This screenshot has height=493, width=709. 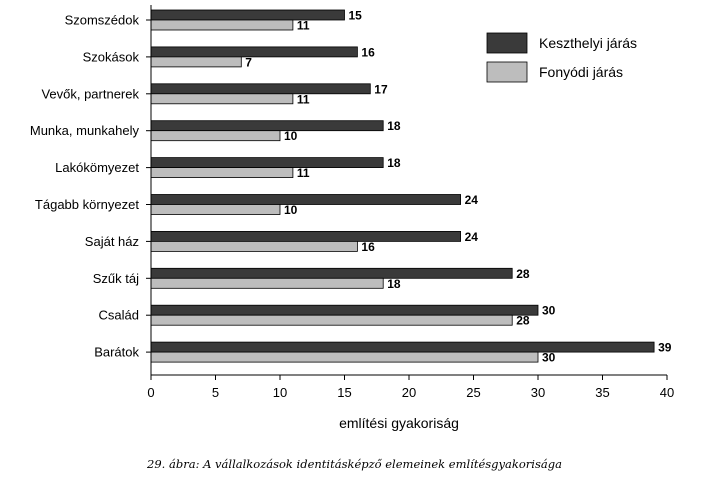 What do you see at coordinates (561, 57) in the screenshot?
I see `legend: Keszthelyi járás Fonyódi járás` at bounding box center [561, 57].